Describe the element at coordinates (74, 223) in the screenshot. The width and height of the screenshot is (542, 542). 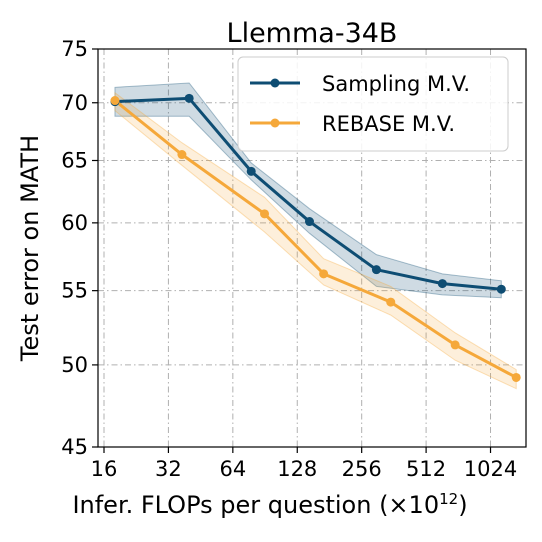
I see `y-tick-label: 60` at that location.